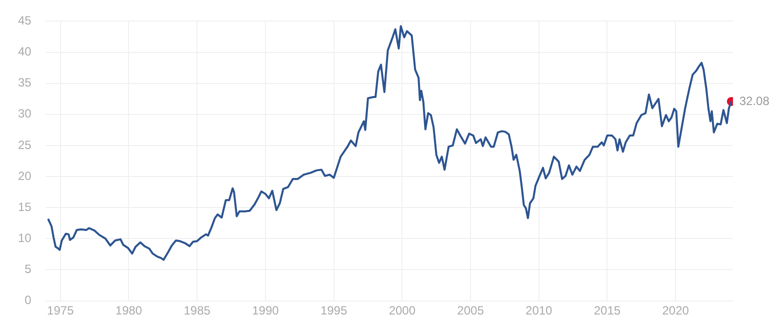 This screenshot has height=322, width=773. I want to click on x-tick-label: 2000, so click(402, 310).